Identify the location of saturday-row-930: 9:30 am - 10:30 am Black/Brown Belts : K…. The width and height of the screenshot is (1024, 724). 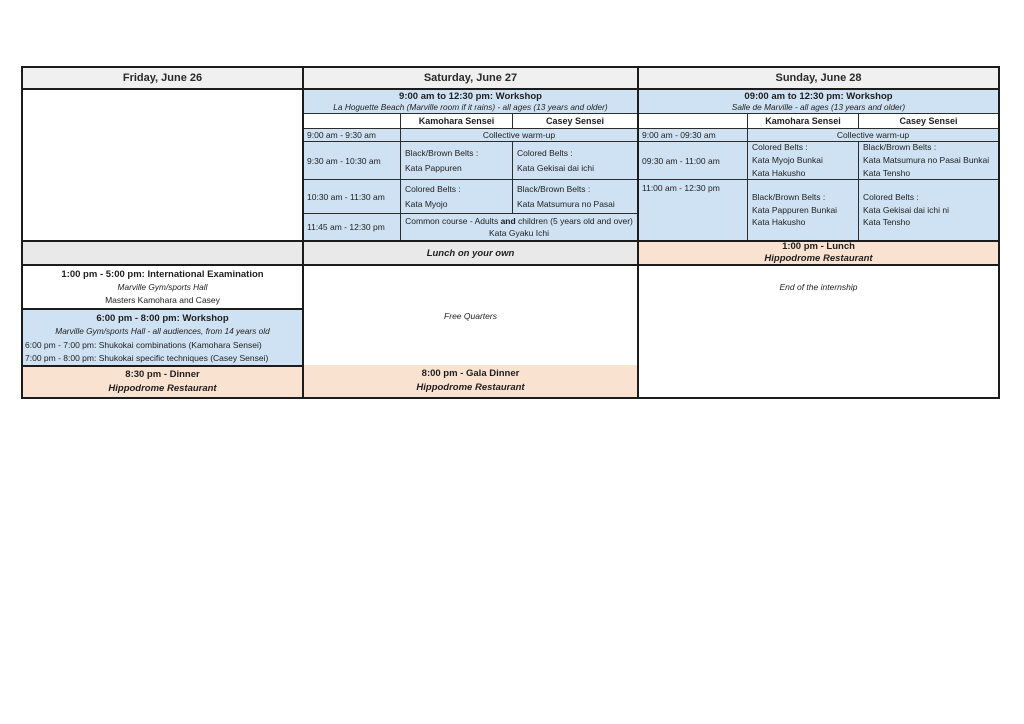
(470, 161).